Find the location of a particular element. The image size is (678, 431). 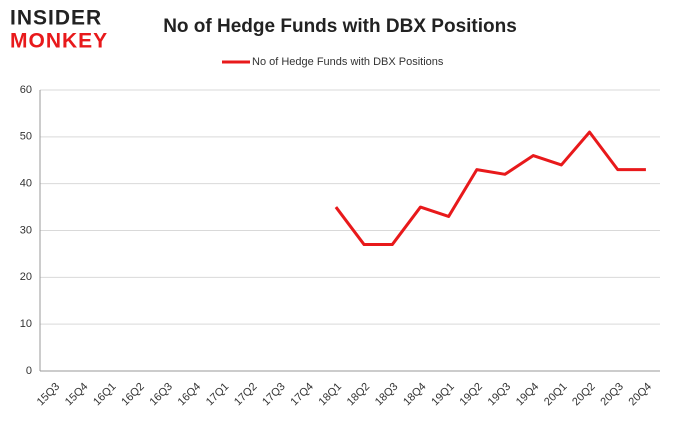

y-tick-label: 20 is located at coordinates (26, 277).